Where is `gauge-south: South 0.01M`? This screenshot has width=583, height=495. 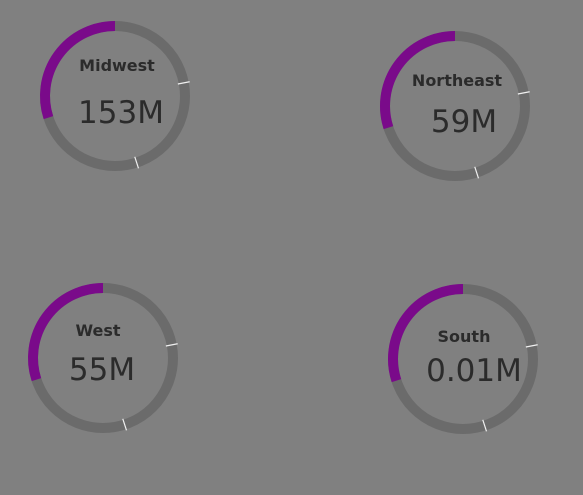
gauge-south: South 0.01M is located at coordinates (463, 359).